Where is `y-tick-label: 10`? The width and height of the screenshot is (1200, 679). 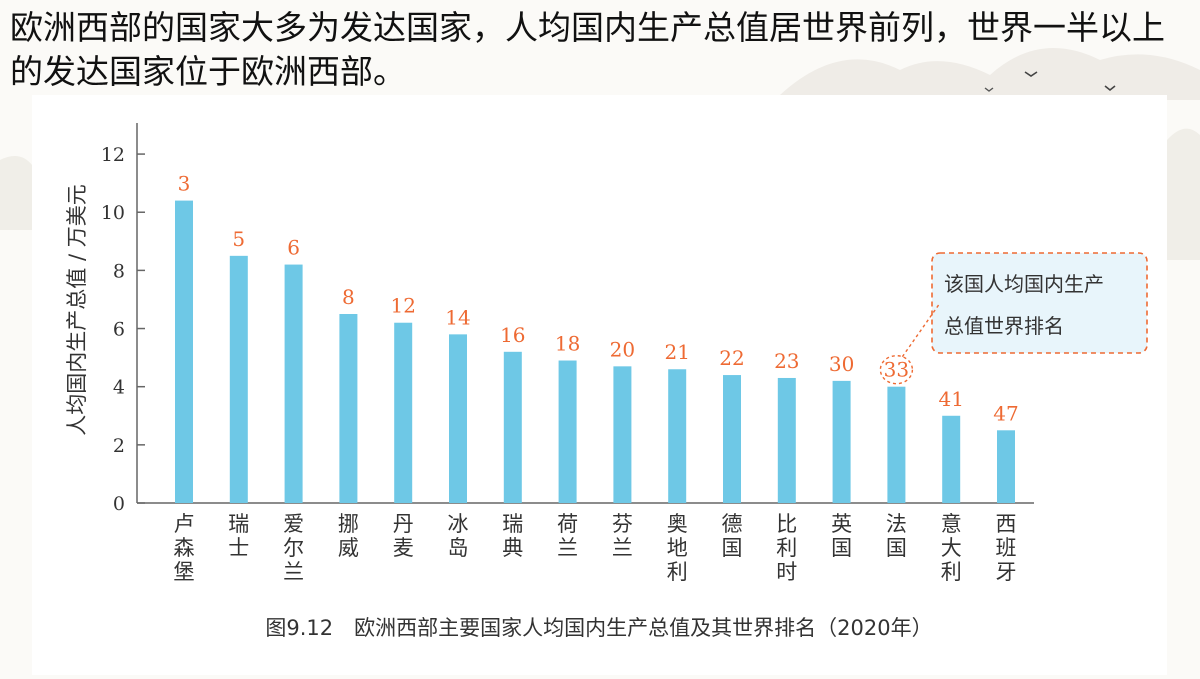 y-tick-label: 10 is located at coordinates (113, 213).